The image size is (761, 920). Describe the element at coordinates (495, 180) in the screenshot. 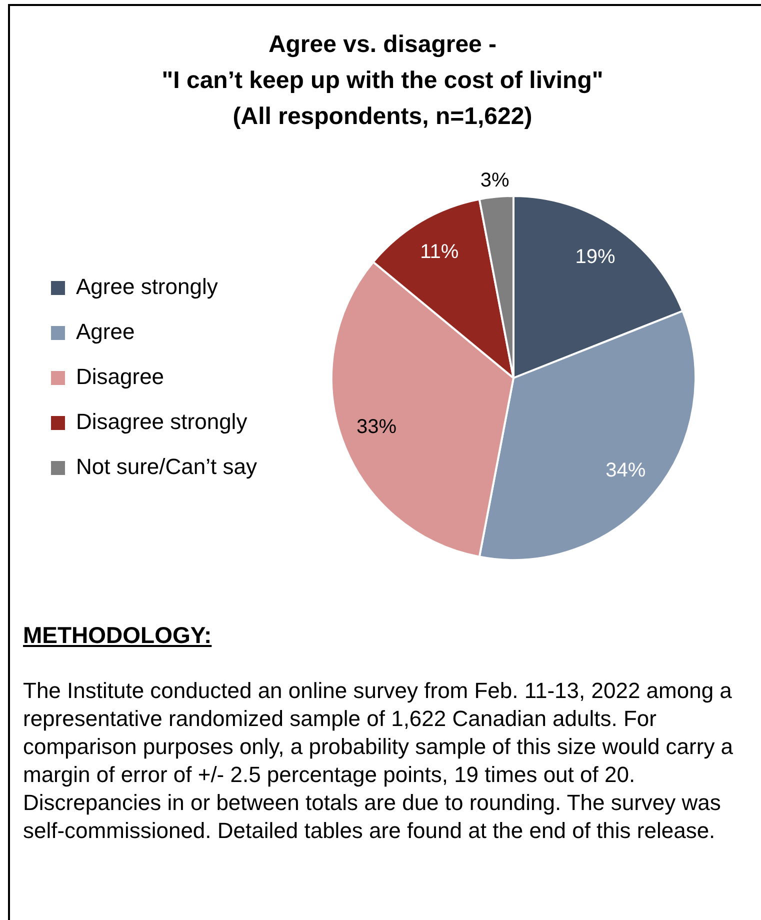

I see `data-label: 3%` at that location.